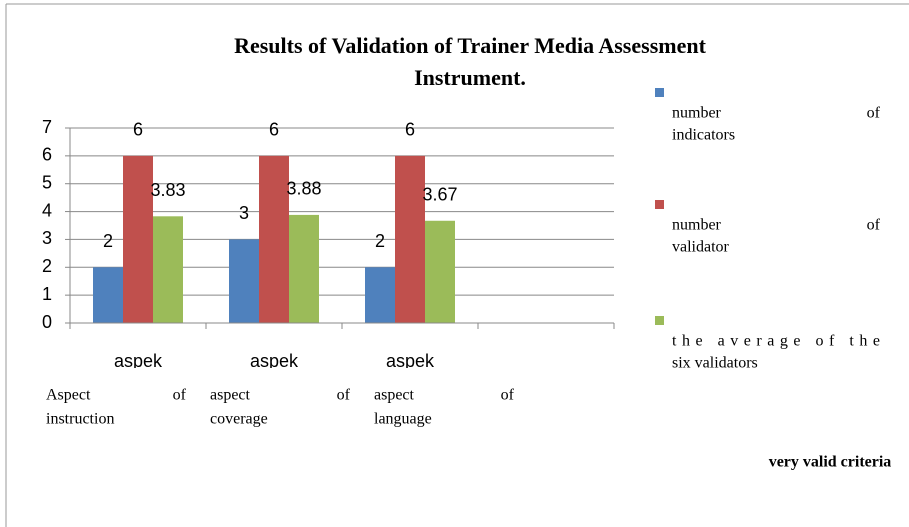 This screenshot has width=909, height=527. I want to click on y-tick-label: 0, so click(47, 322).